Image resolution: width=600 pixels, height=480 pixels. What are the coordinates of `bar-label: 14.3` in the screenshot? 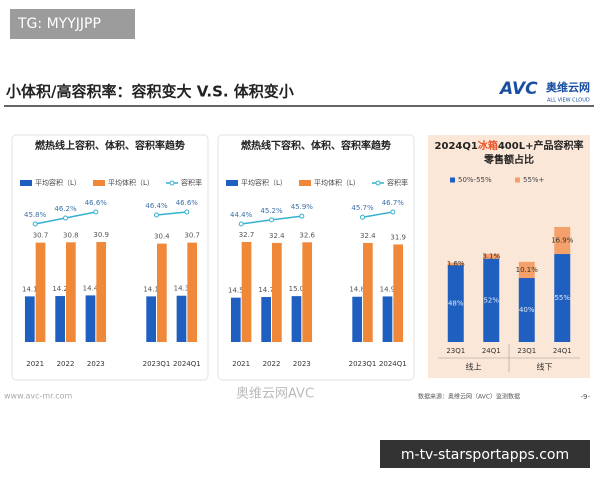 It's located at (182, 289).